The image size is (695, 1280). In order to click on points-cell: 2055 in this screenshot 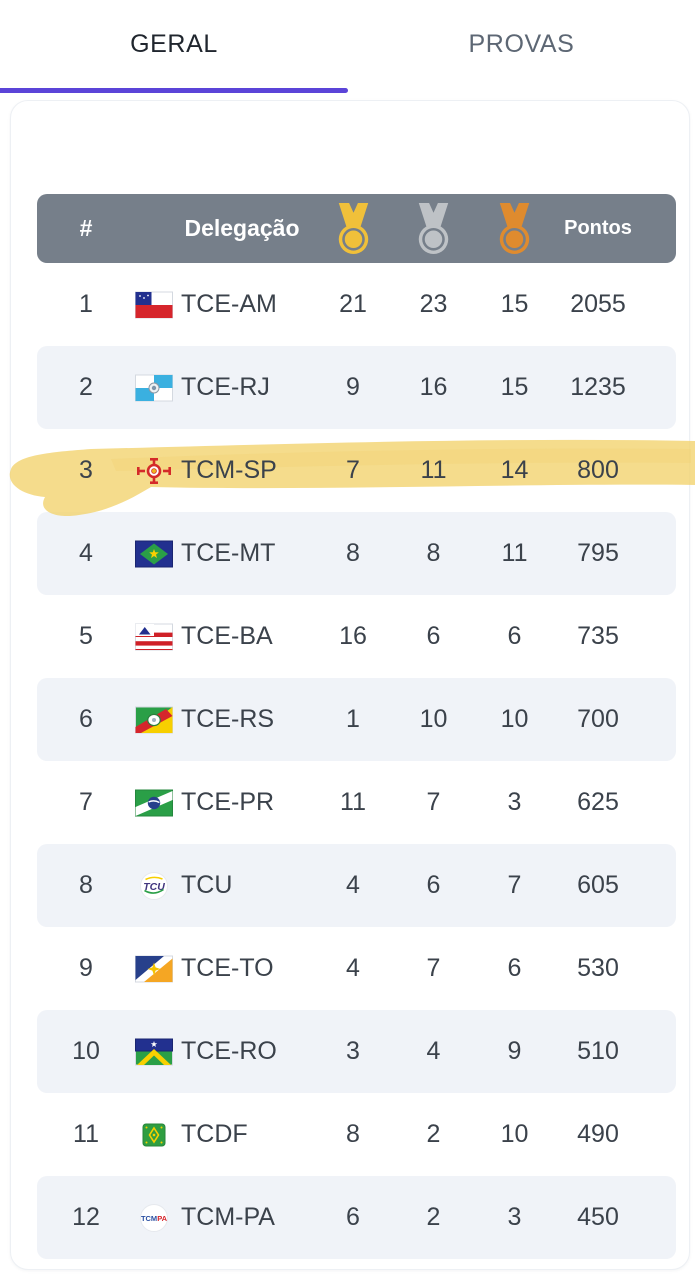, I will do `click(598, 304)`.